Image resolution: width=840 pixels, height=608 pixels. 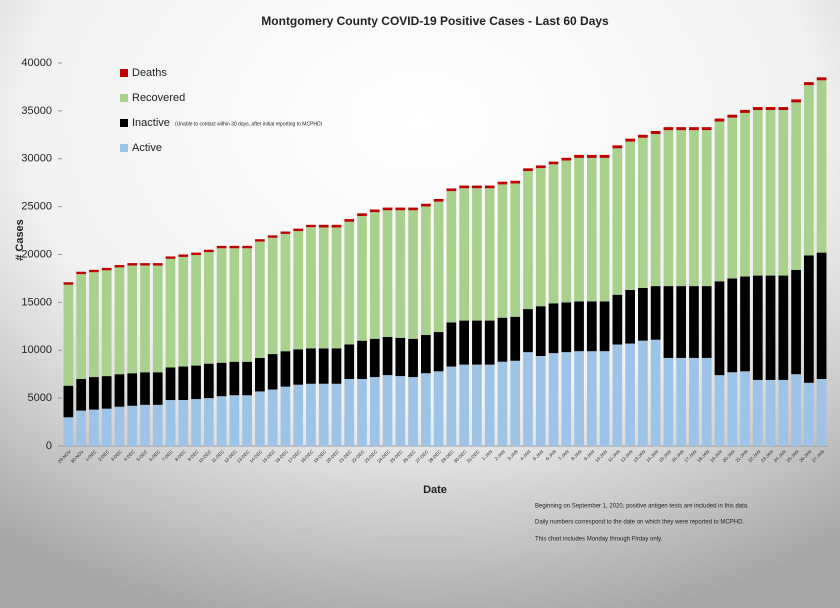 What do you see at coordinates (151, 123) in the screenshot?
I see `legend-label: Inactive` at bounding box center [151, 123].